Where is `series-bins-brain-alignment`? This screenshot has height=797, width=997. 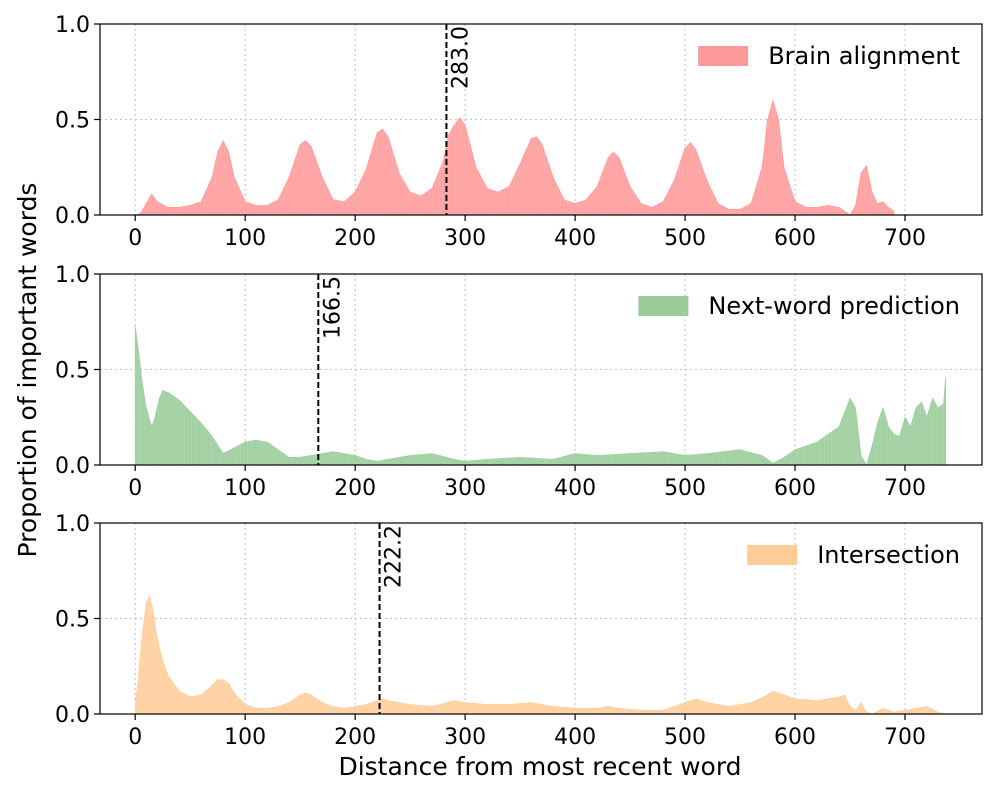
series-bins-brain-alignment is located at coordinates (516, 159).